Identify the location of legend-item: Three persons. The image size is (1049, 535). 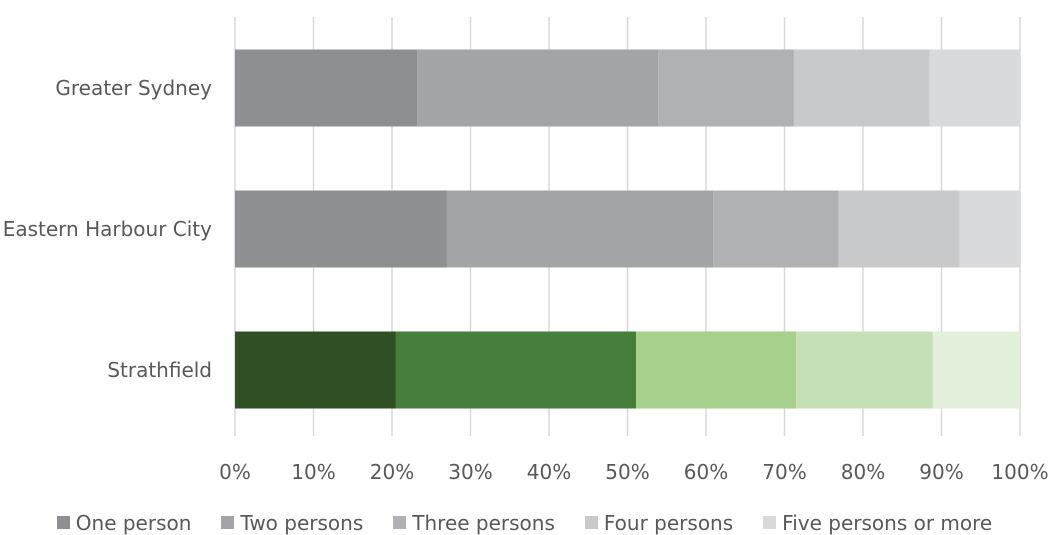
(474, 522).